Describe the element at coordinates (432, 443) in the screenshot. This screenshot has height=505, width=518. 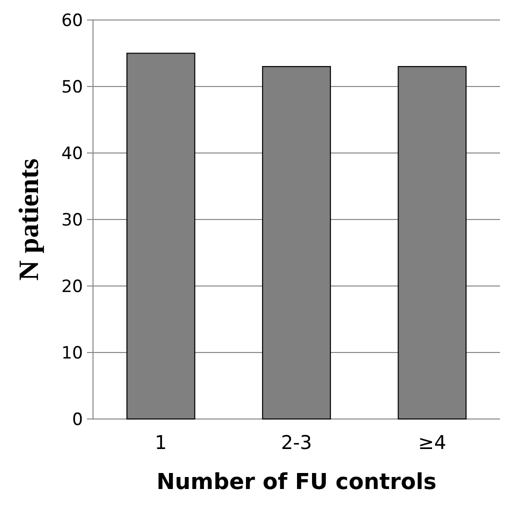
I see `x-tick-label: ≥4` at that location.